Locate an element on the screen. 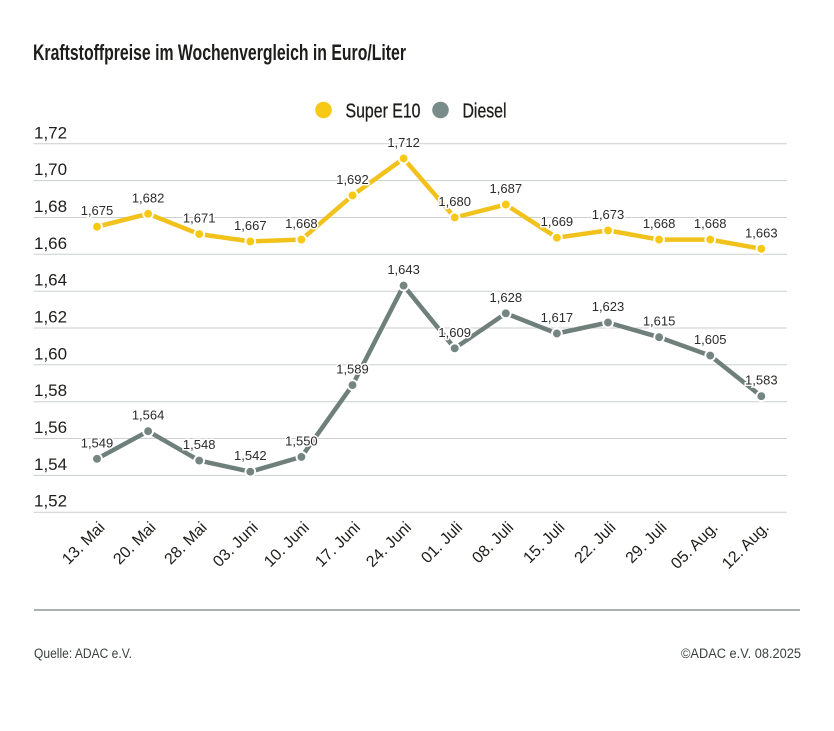 The width and height of the screenshot is (834, 731). svg-text: 1,66 is located at coordinates (50, 243).